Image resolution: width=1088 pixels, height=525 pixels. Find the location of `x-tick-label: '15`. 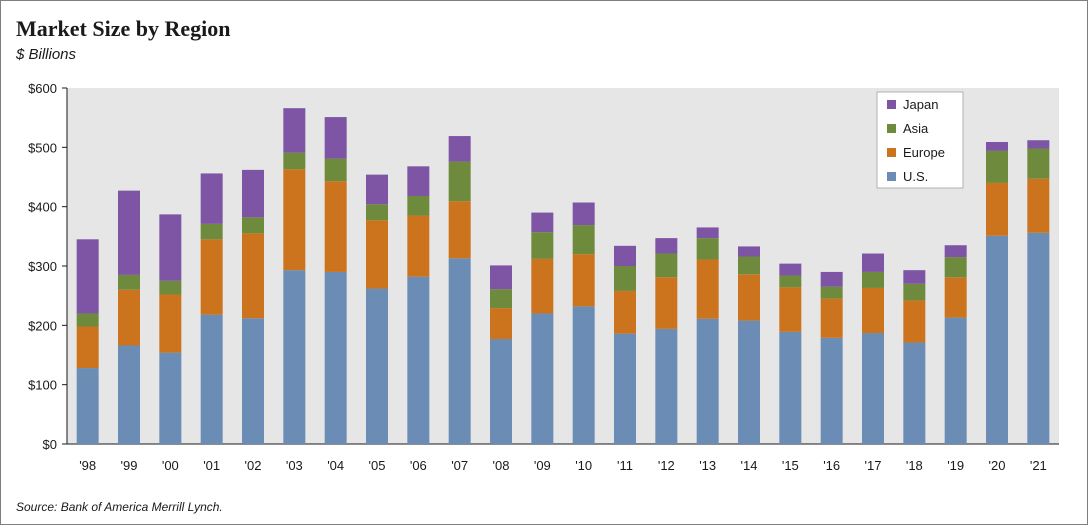

x-tick-label: '15 is located at coordinates (790, 465).